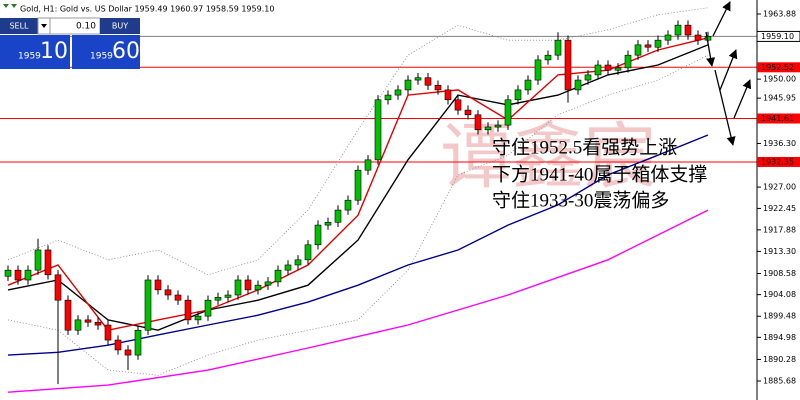 The image size is (800, 400). What do you see at coordinates (779, 337) in the screenshot?
I see `y-tick-label: 1894.98` at bounding box center [779, 337].